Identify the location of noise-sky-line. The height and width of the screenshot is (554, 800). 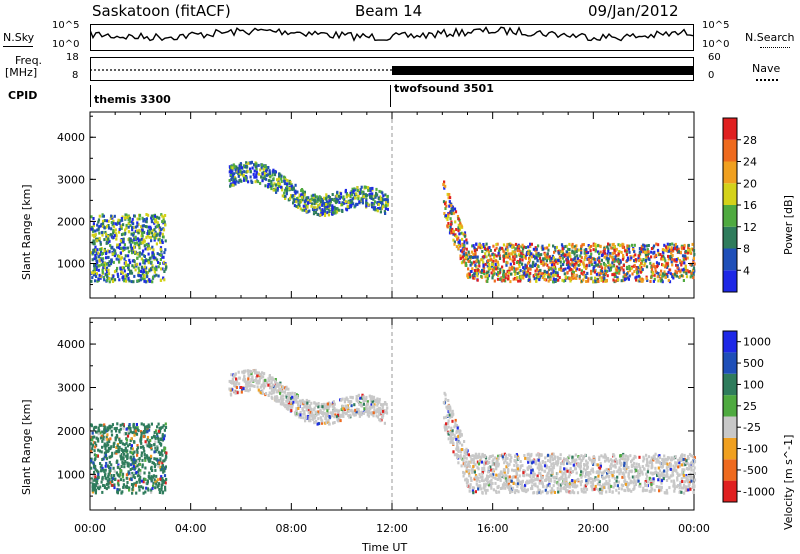
(18, 46).